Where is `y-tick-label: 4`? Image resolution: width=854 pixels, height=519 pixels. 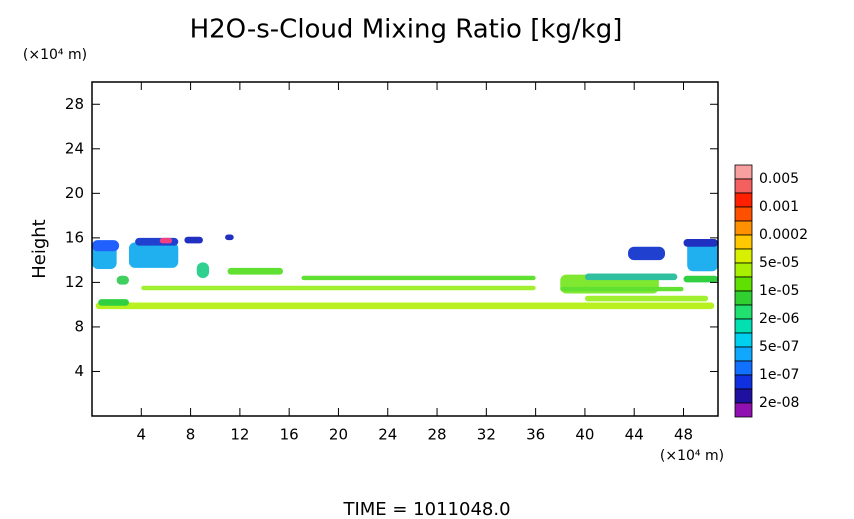 y-tick-label: 4 is located at coordinates (79, 371).